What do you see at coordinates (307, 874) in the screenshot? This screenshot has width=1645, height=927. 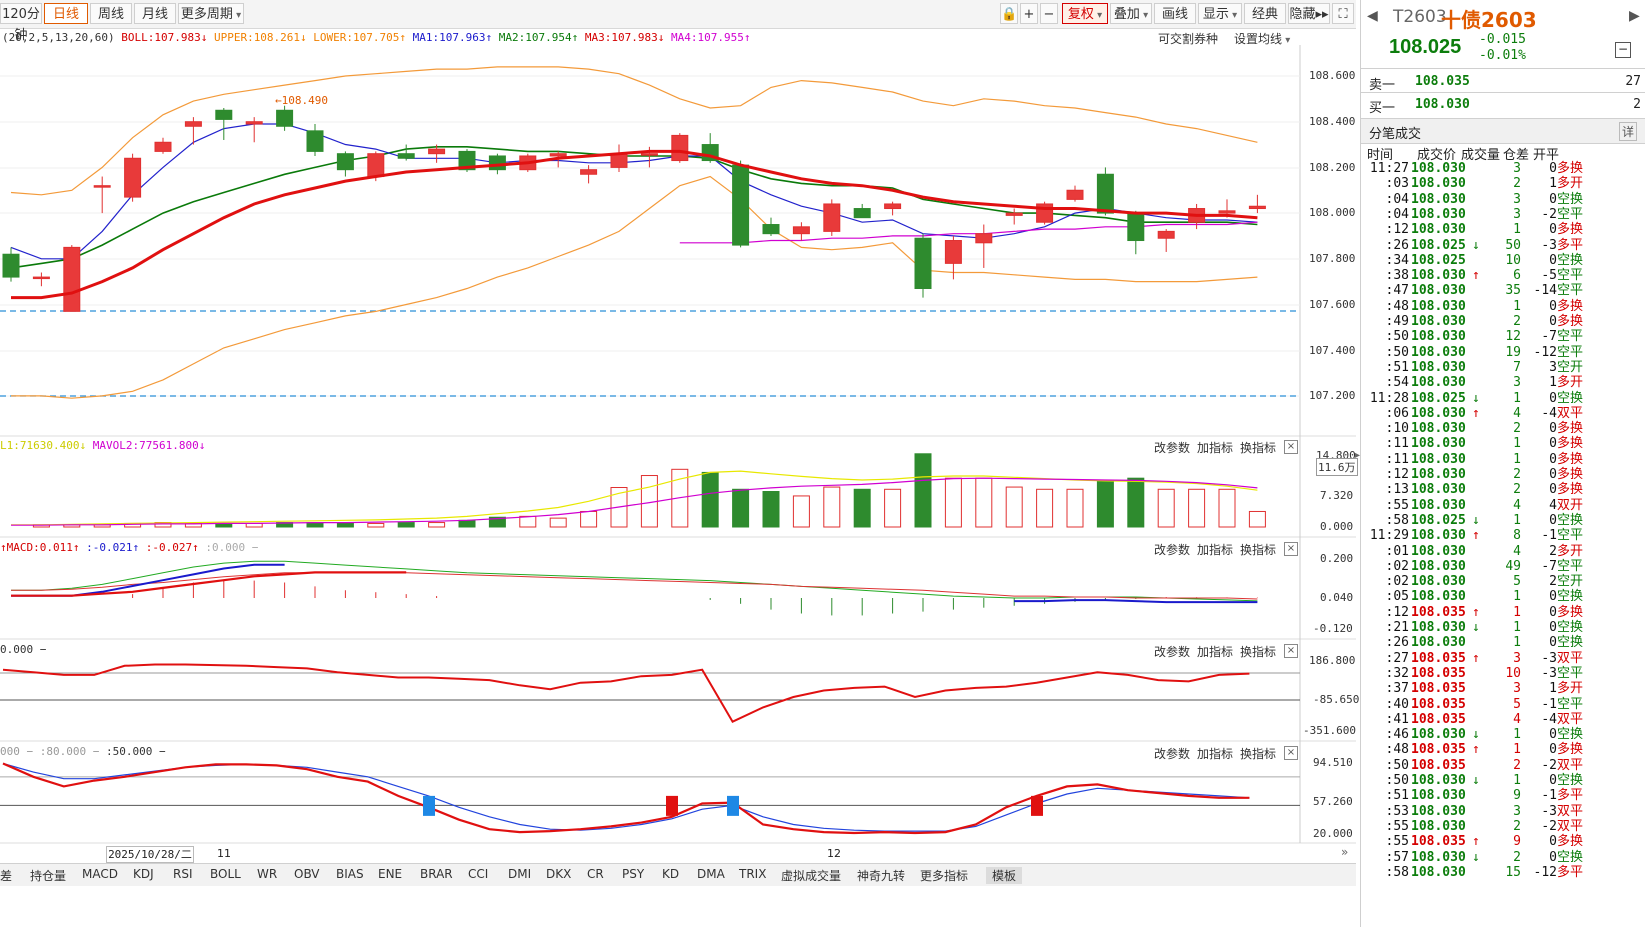 I see `indicator-tab: OBV` at bounding box center [307, 874].